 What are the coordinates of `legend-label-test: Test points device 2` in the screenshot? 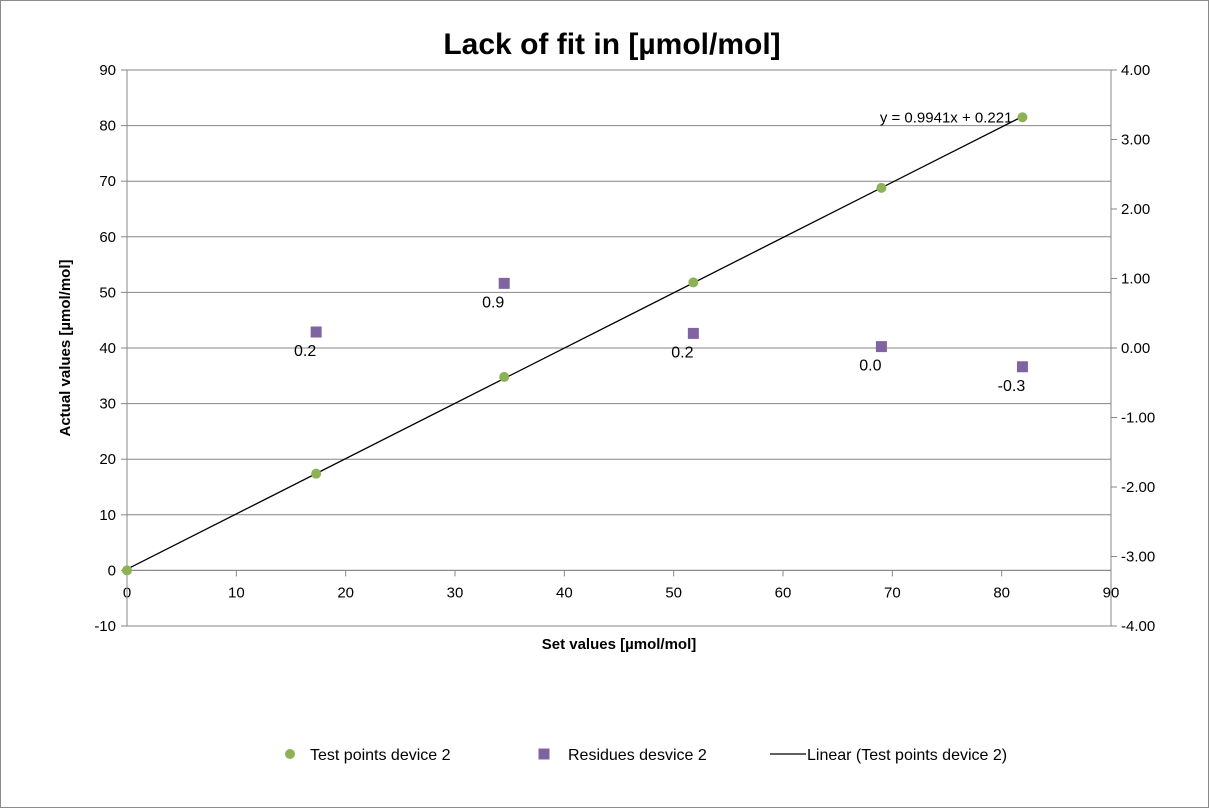 It's located at (380, 755).